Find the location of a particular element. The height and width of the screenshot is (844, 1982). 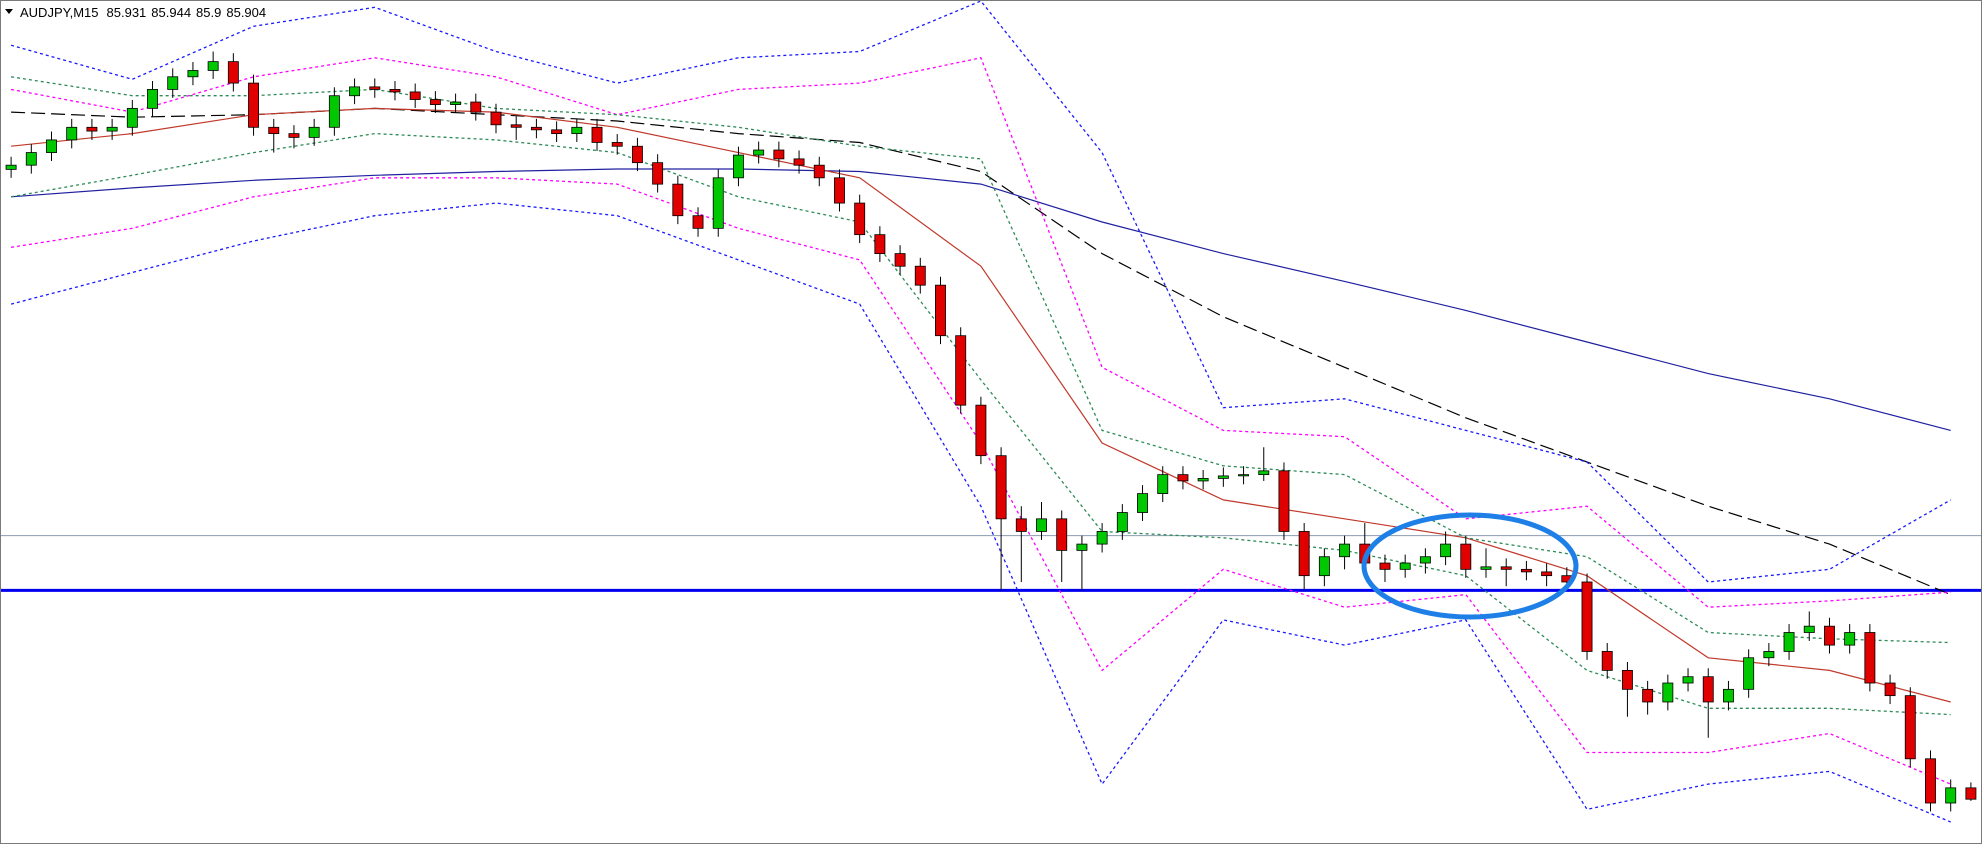

last-high: 85.944 is located at coordinates (171, 12).